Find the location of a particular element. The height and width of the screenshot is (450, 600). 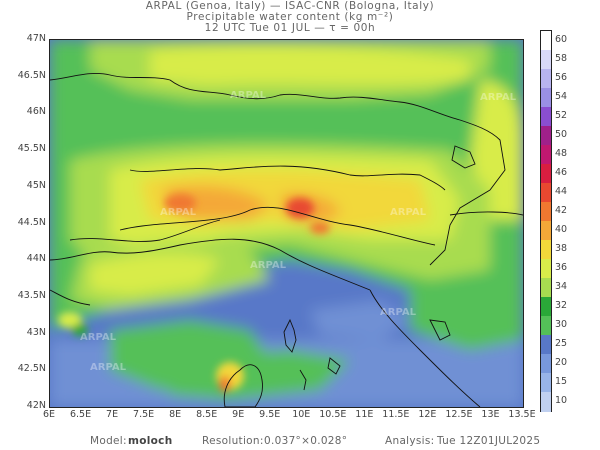

colorbar-label: 60 is located at coordinates (561, 39).